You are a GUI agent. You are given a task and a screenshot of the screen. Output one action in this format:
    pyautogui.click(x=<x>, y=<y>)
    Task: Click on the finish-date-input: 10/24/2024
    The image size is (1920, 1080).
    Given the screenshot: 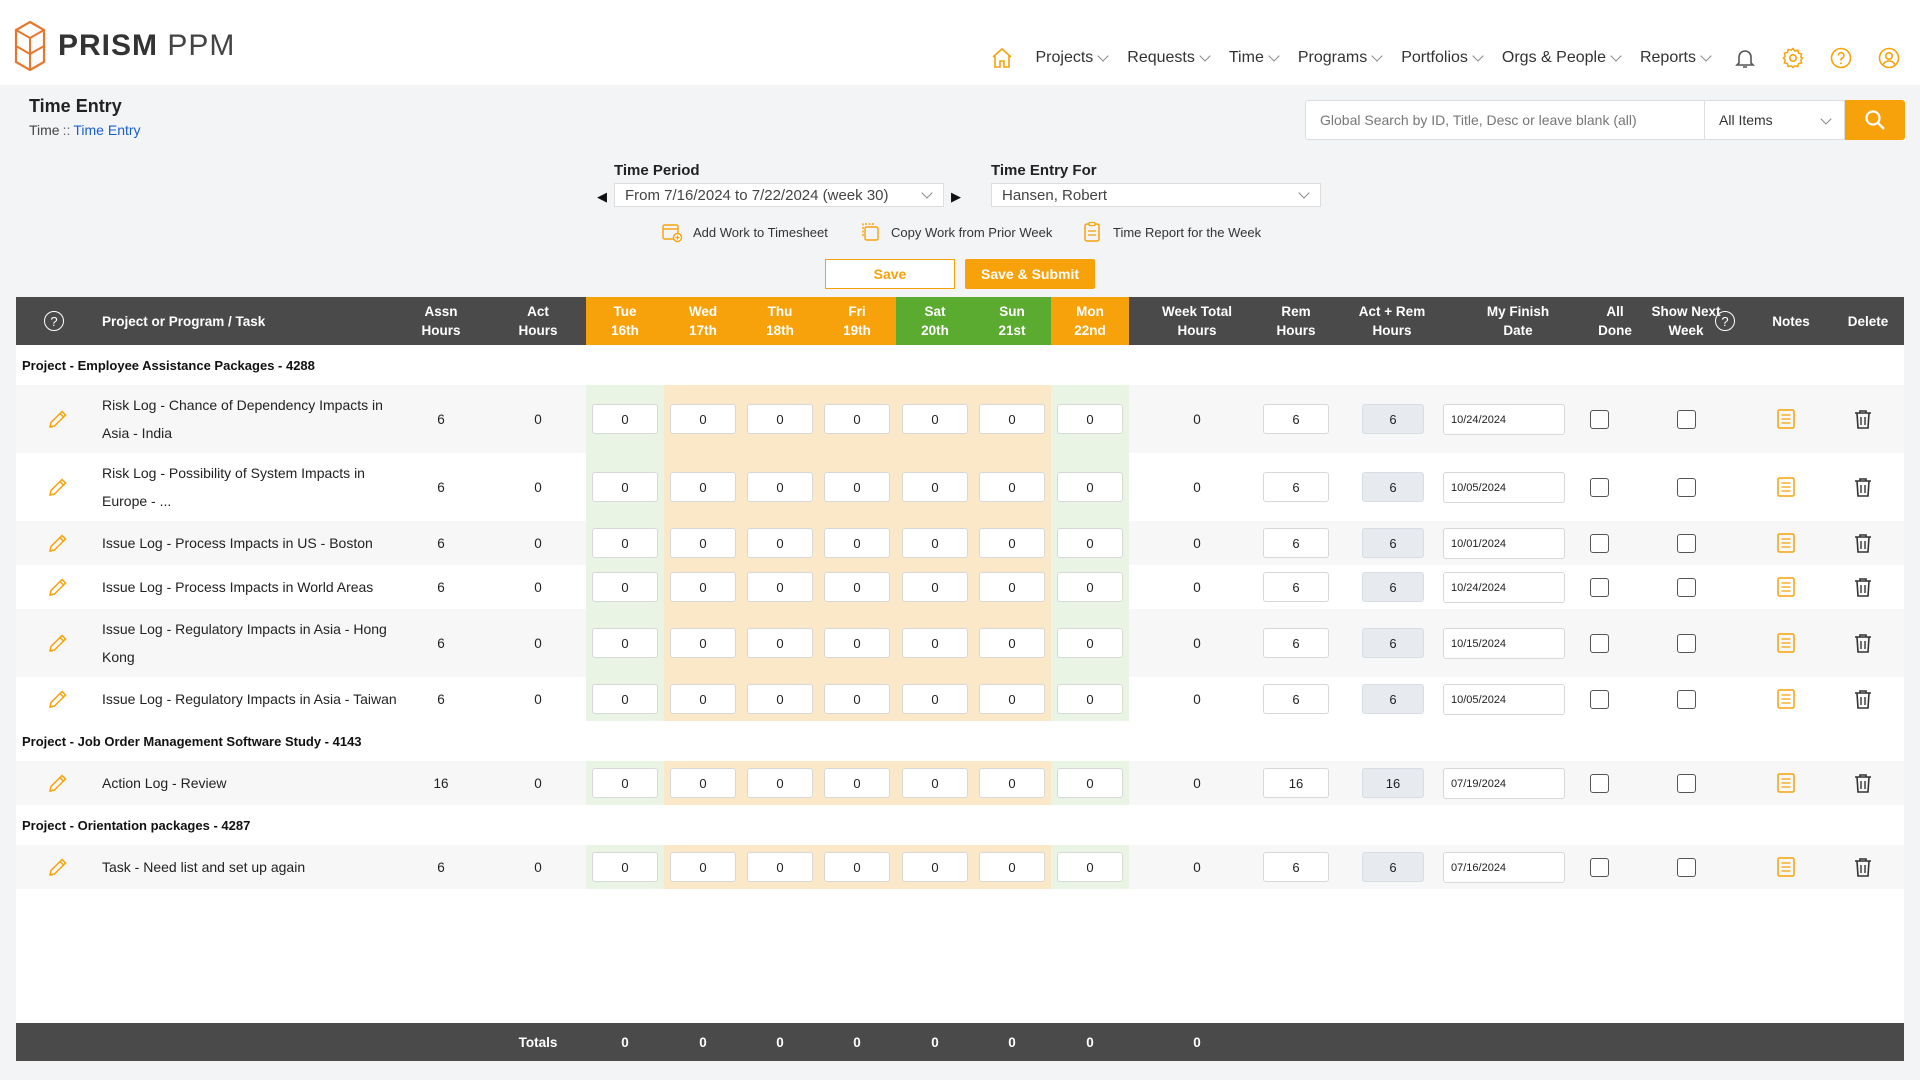 What is the action you would take?
    pyautogui.click(x=1504, y=587)
    